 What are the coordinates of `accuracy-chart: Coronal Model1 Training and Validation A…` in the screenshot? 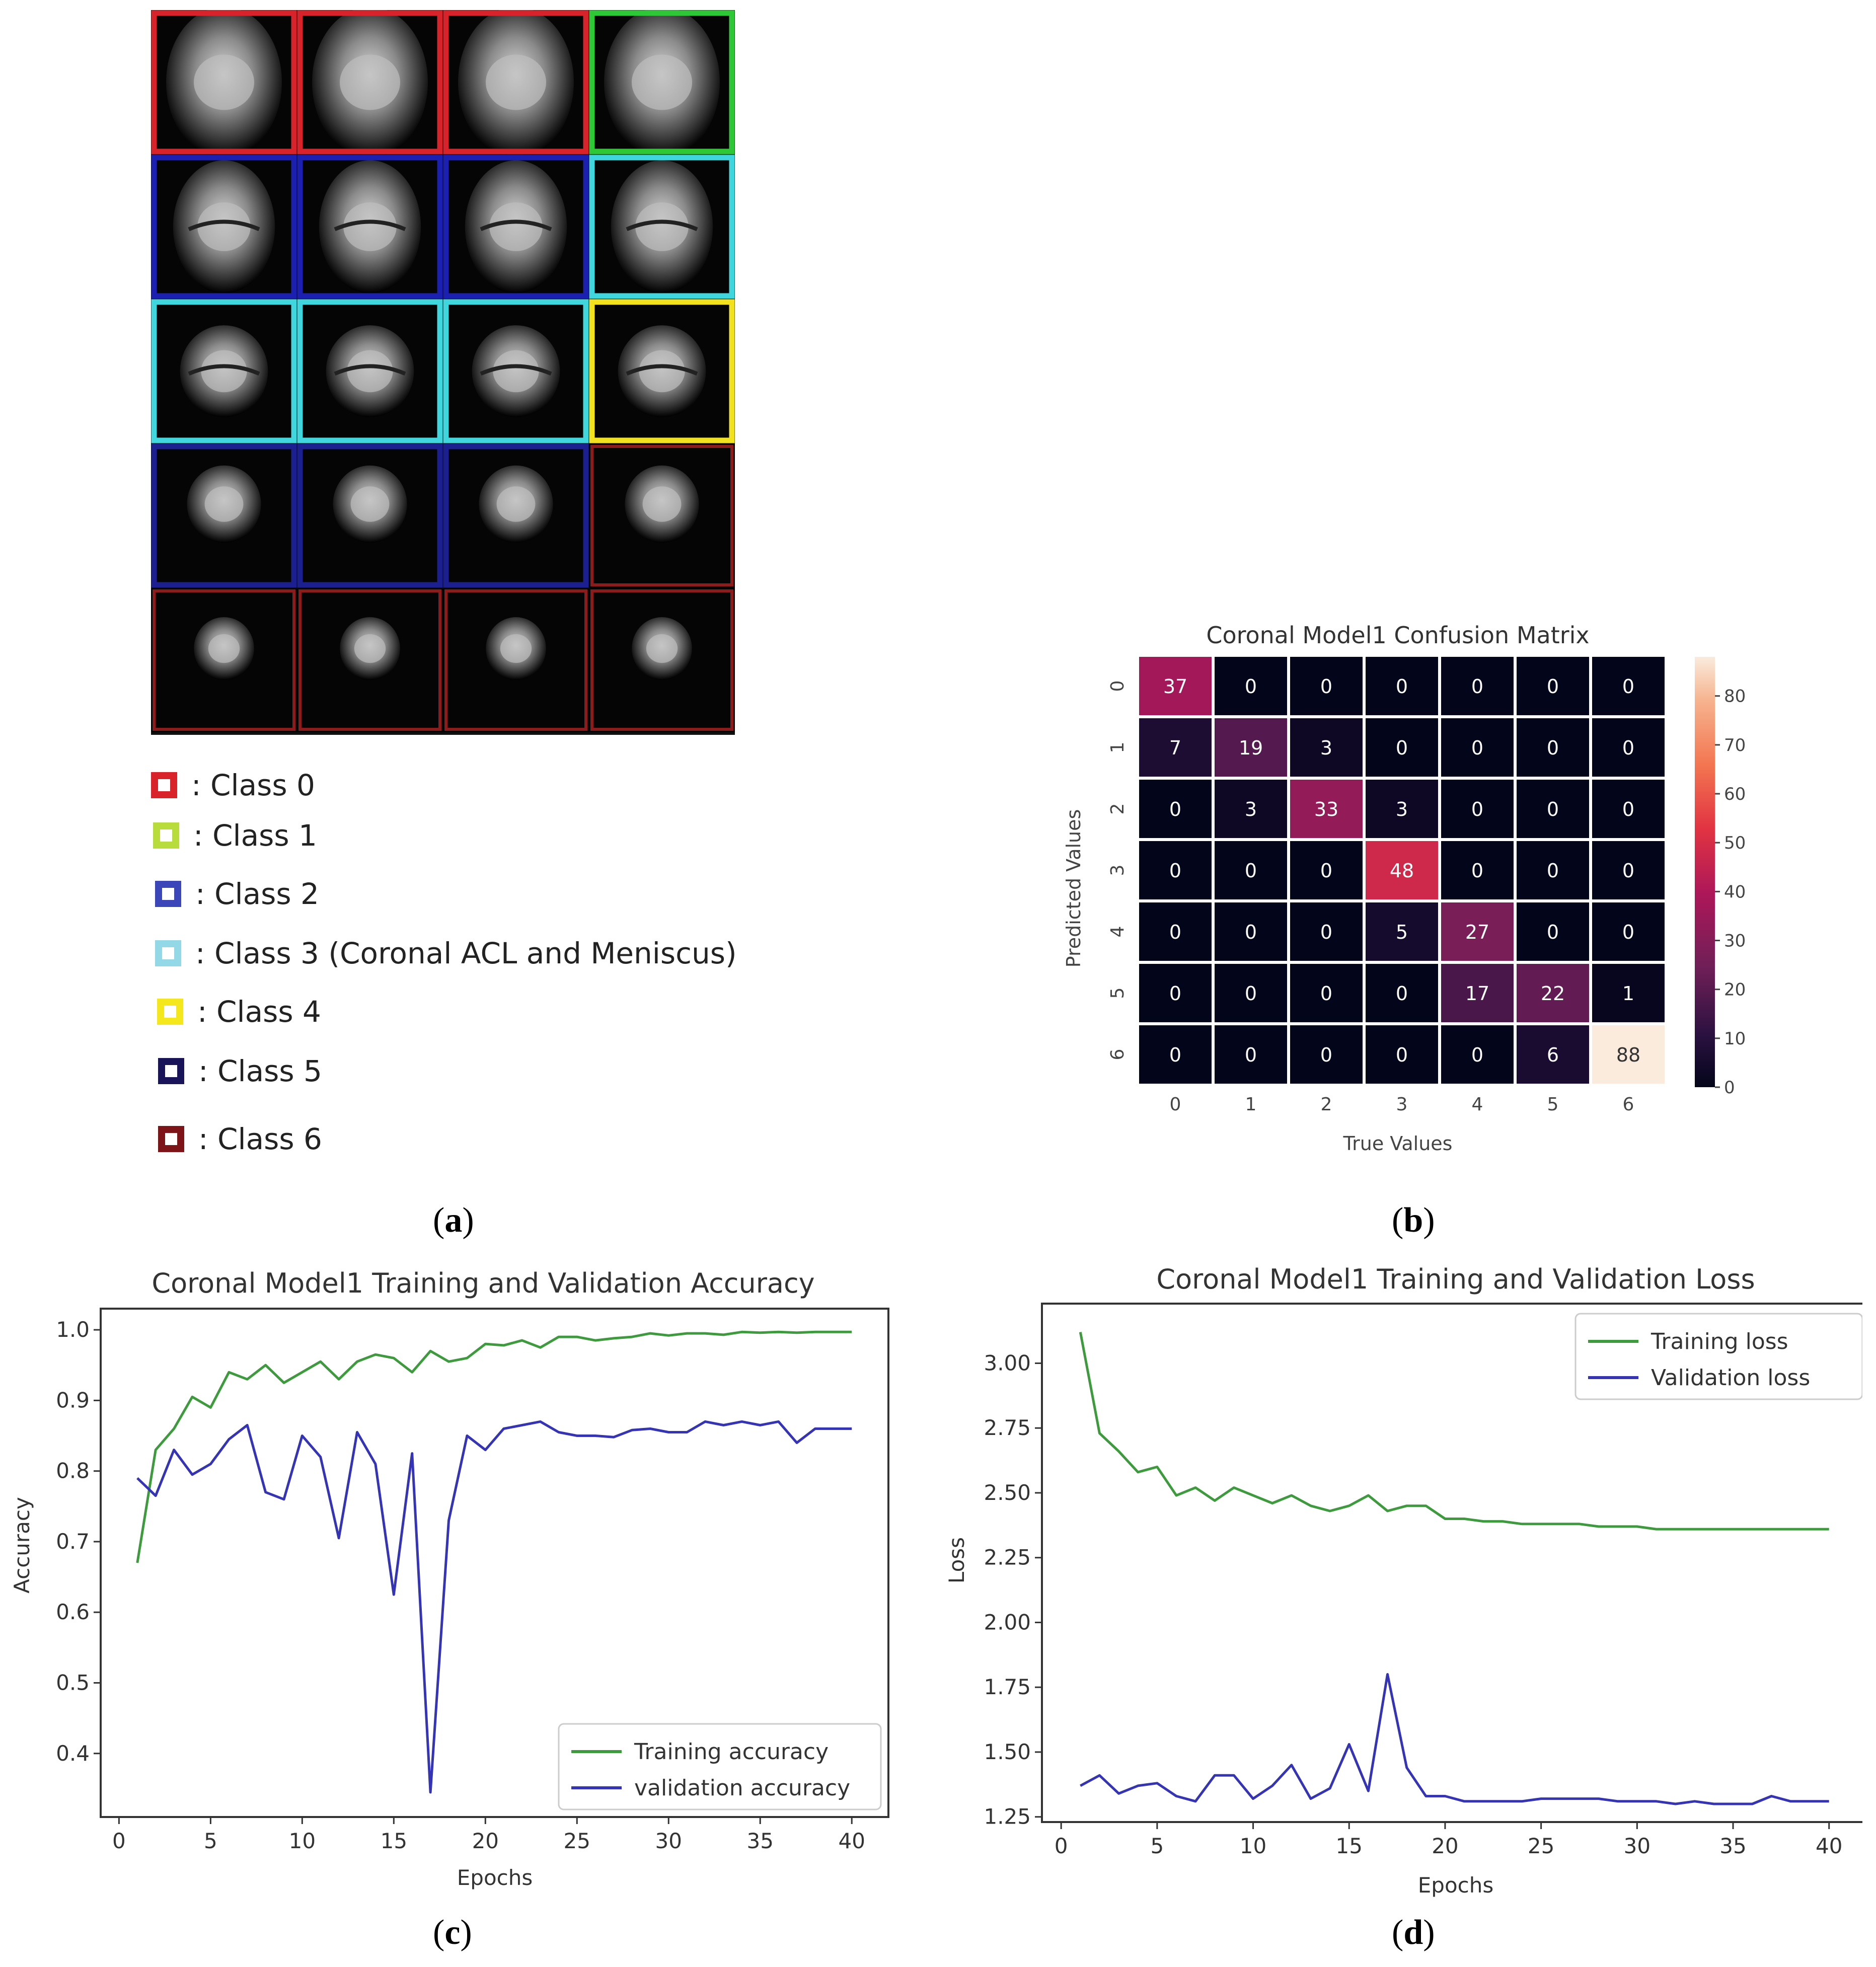 It's located at (449, 1578).